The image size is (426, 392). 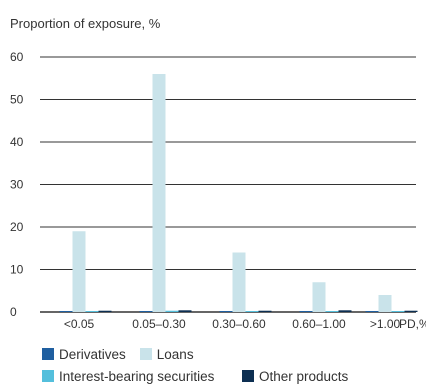 What do you see at coordinates (145, 354) in the screenshot?
I see `legend-swatch-loans` at bounding box center [145, 354].